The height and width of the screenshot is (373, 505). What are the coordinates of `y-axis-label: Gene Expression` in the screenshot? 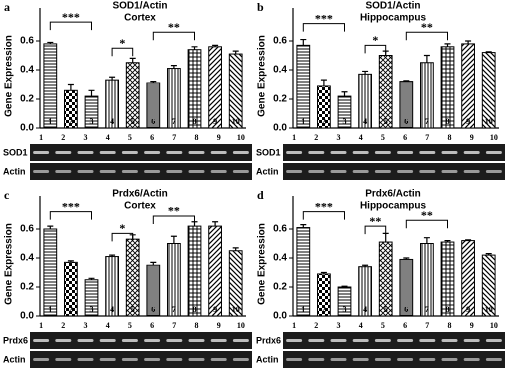 It's located at (9, 76).